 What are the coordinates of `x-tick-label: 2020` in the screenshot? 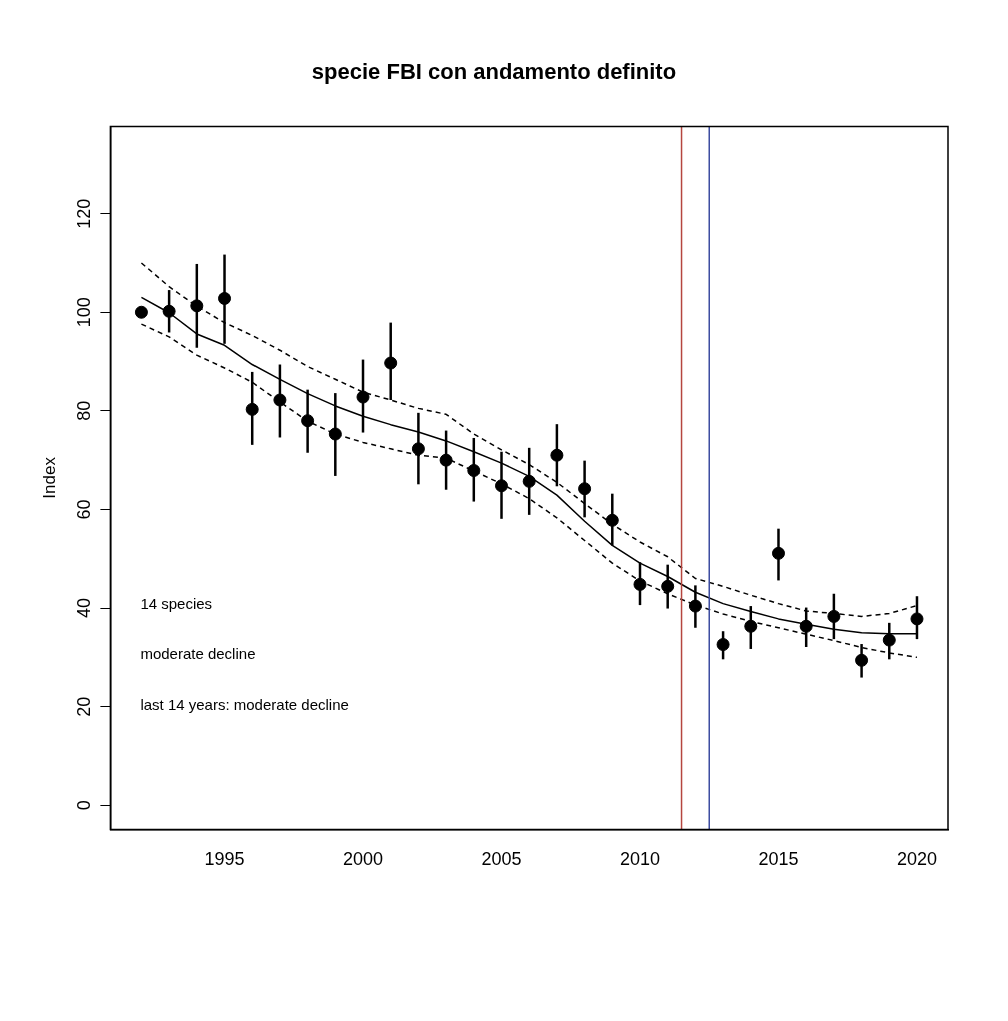 It's located at (916, 859).